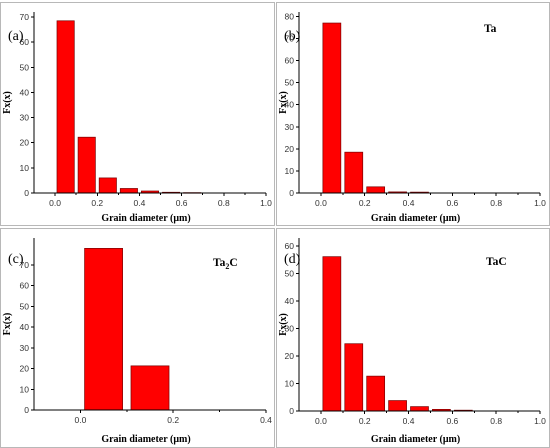  I want to click on series-label: Ta, so click(490, 29).